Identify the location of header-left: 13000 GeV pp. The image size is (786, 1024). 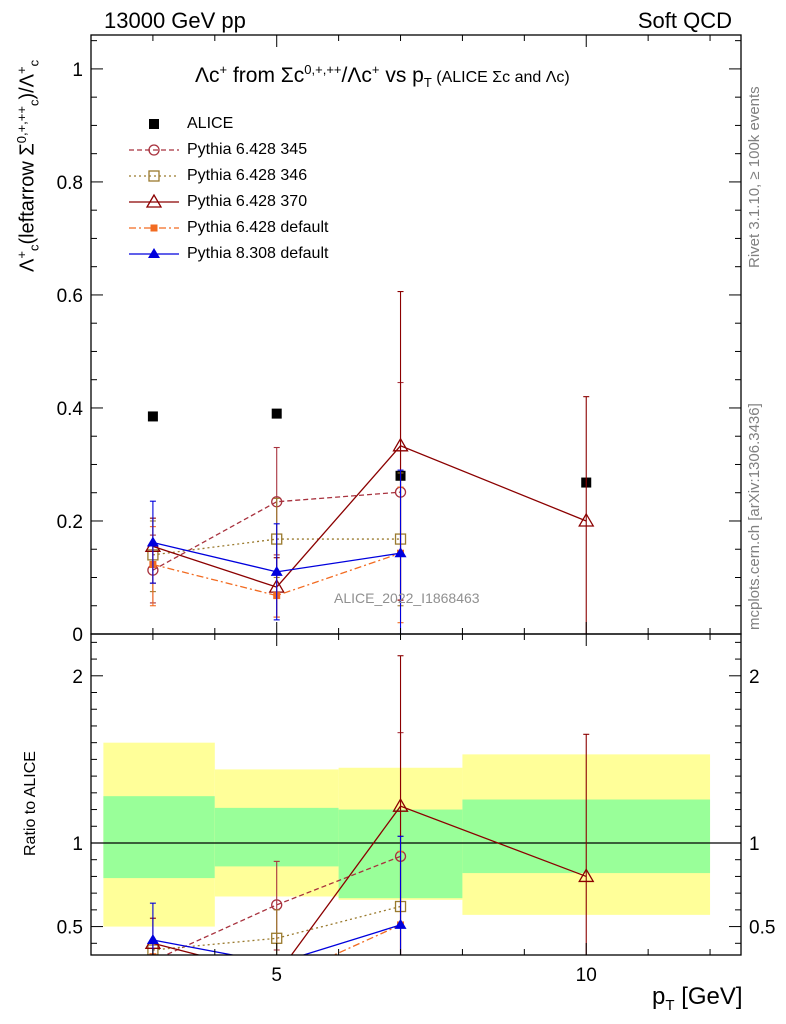
(175, 20).